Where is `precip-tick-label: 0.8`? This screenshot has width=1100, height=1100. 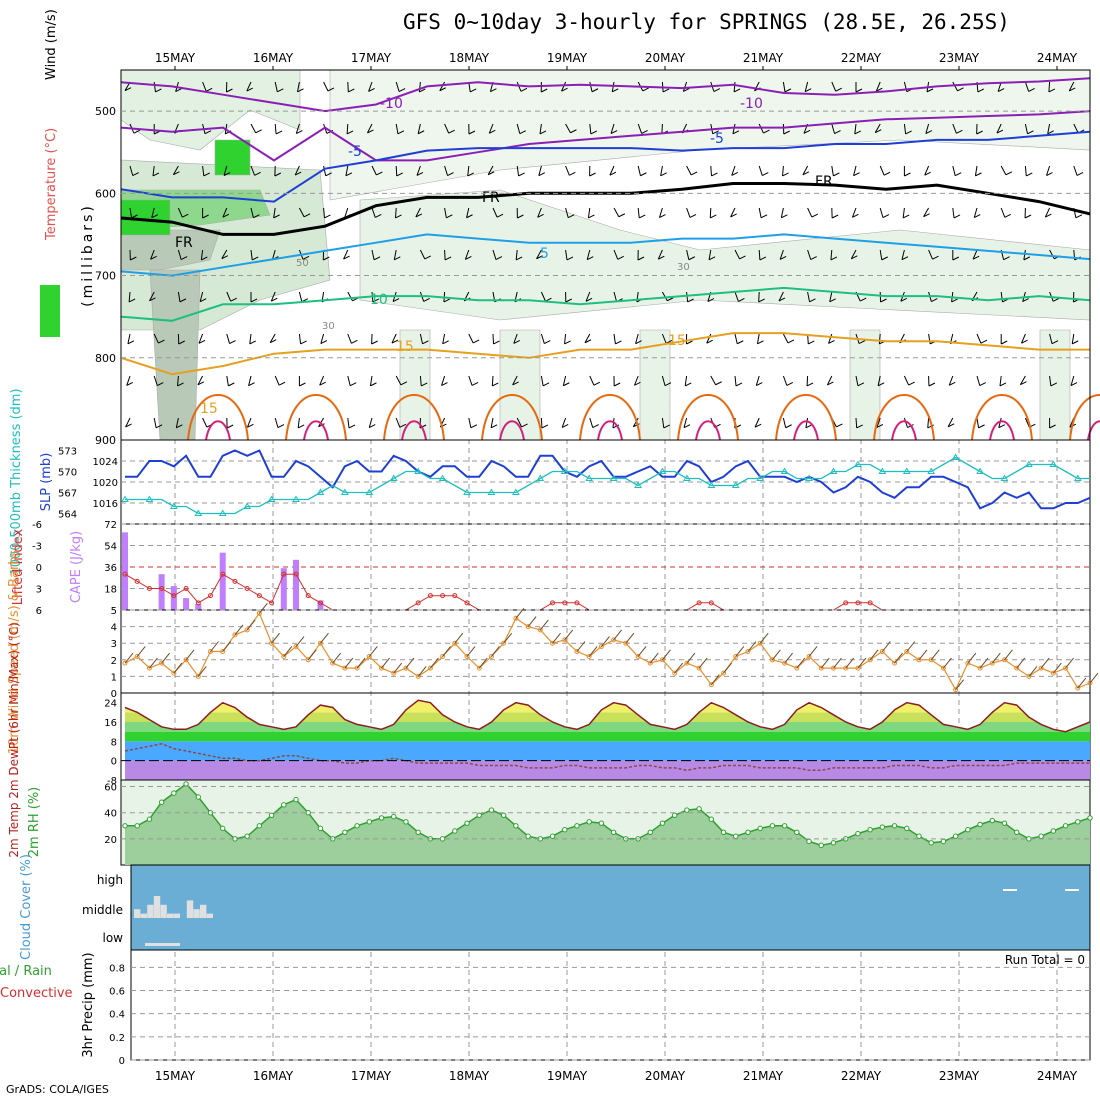 precip-tick-label: 0.8 is located at coordinates (117, 968).